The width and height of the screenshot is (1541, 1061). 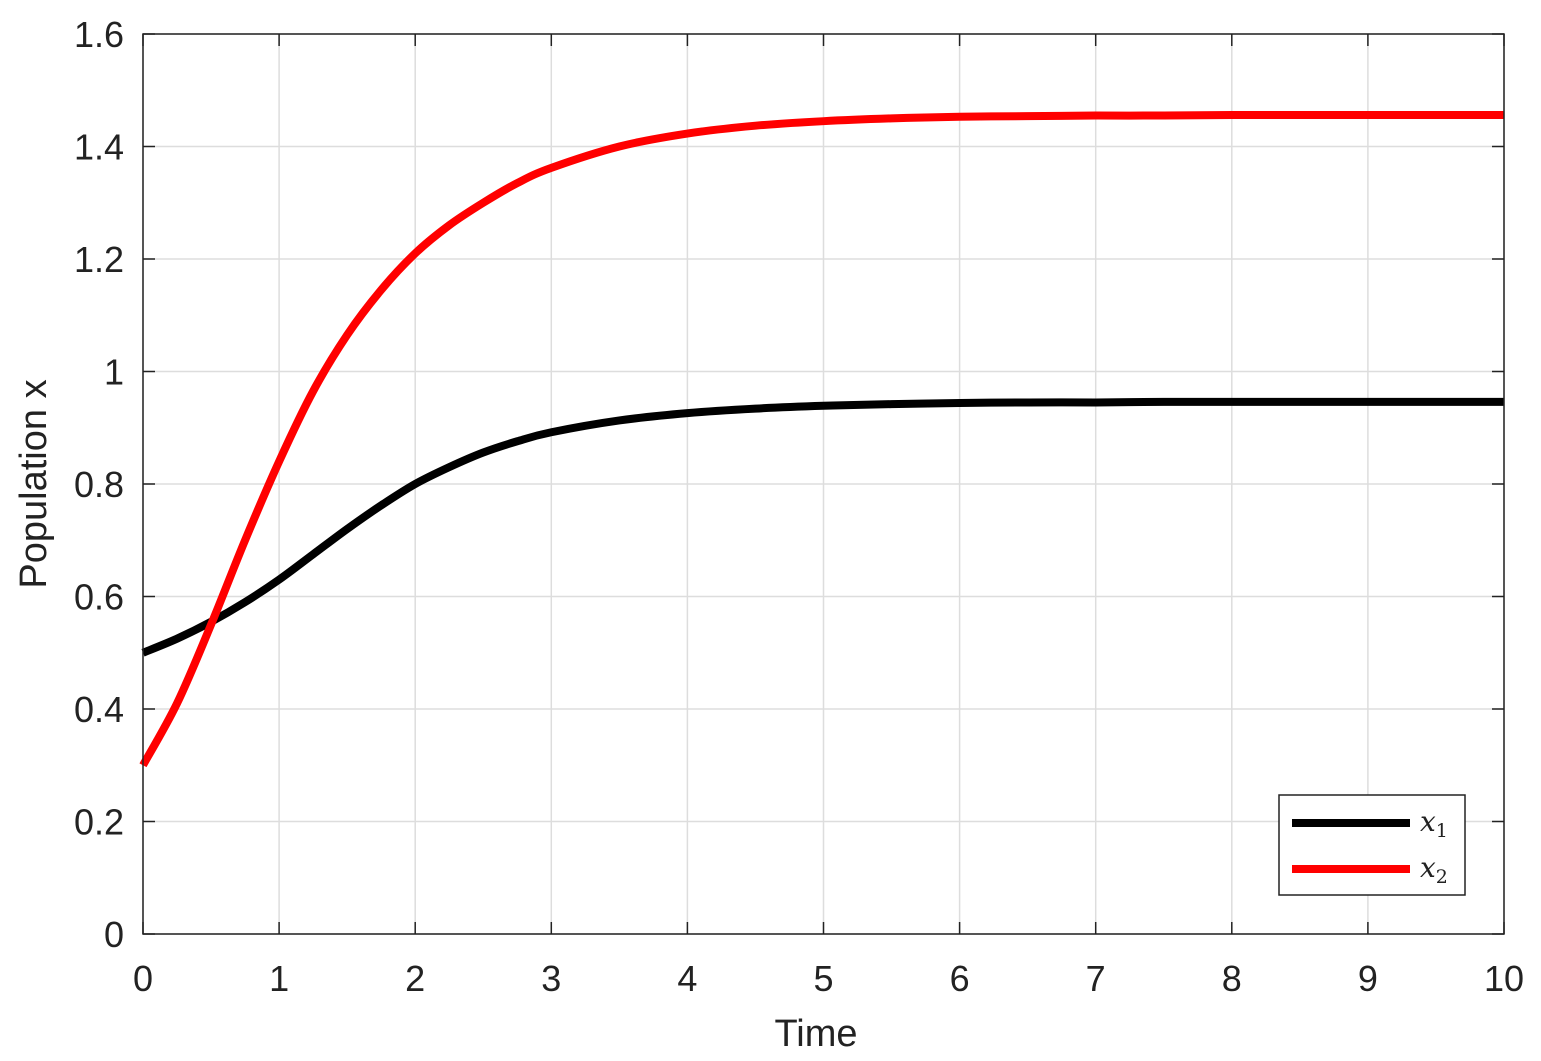 I want to click on x-axis-title: Time, so click(x=815, y=1034).